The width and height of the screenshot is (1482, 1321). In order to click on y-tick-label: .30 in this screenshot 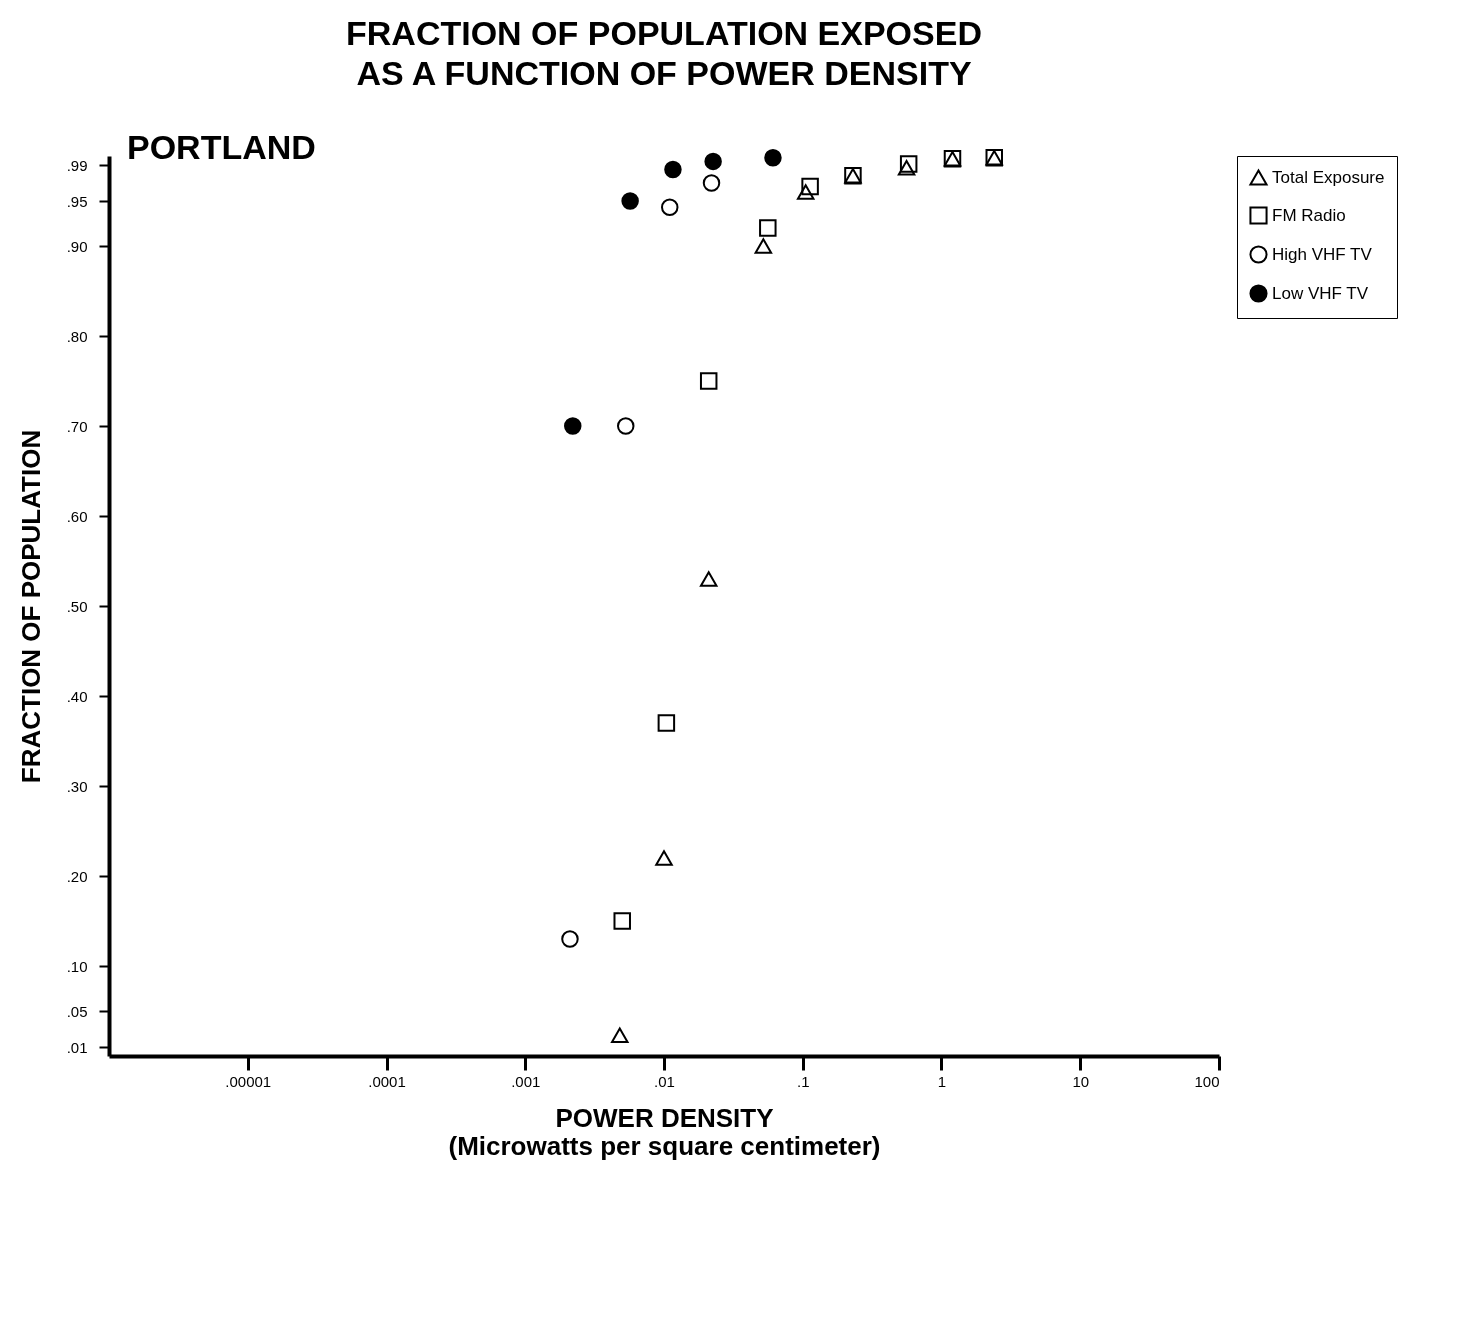, I will do `click(77, 786)`.